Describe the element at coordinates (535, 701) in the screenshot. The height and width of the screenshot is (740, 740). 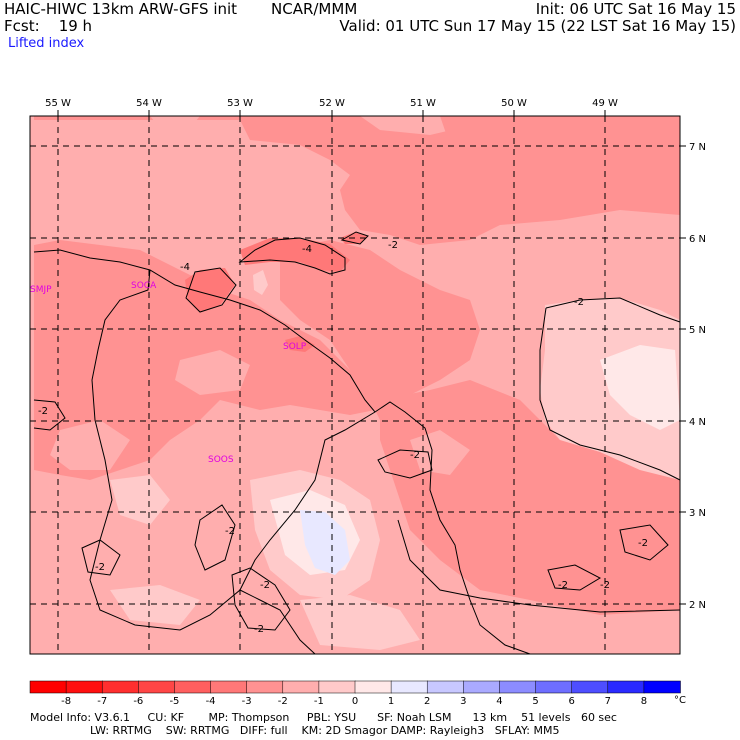
I see `colorbar-tick-label: 5` at that location.